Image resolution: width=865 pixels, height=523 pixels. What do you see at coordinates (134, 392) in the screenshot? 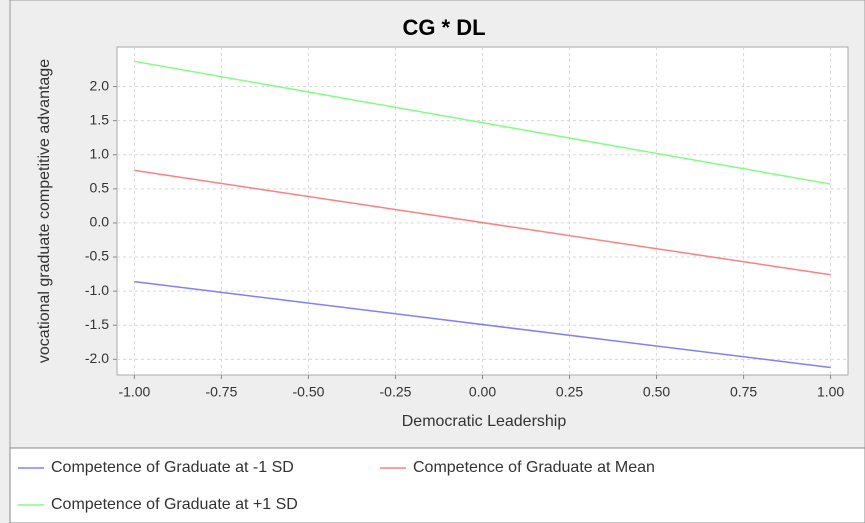
I see `x-tick-label: -1.00` at bounding box center [134, 392].